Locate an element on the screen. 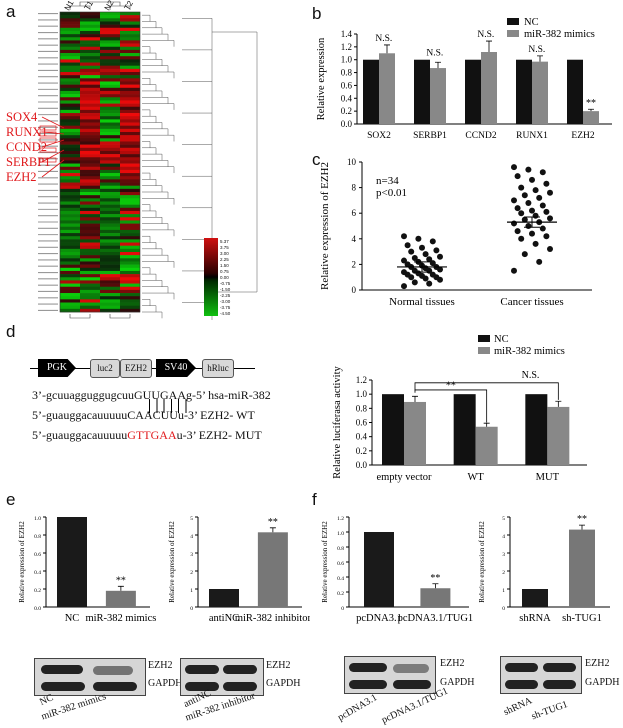 The width and height of the screenshot is (623, 728). highlight-connector is located at coordinates (53, 143).